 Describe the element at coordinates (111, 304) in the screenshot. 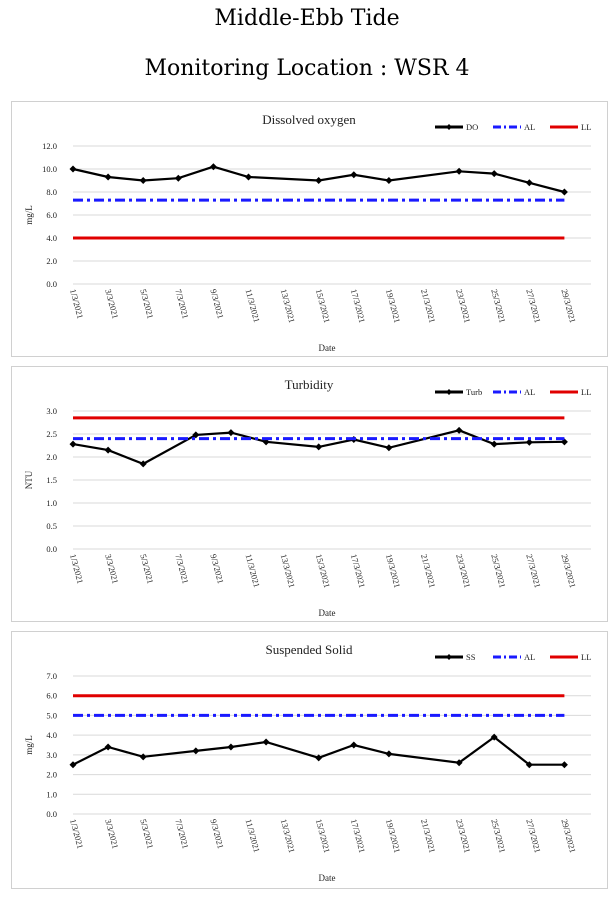

I see `x-tick-label: 3/3/2021` at that location.